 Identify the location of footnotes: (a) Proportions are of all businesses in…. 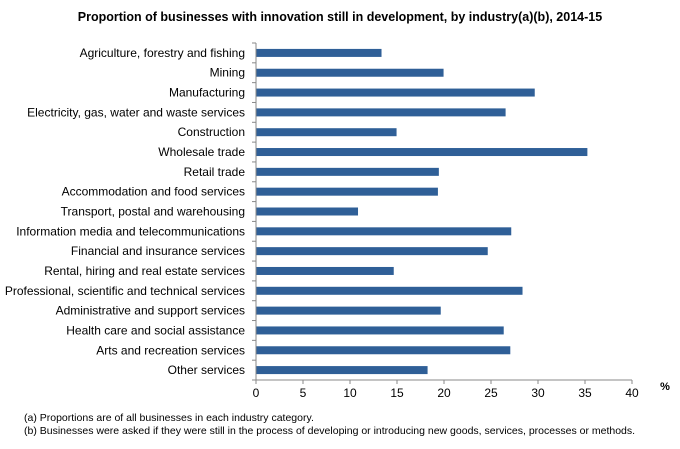
(329, 425).